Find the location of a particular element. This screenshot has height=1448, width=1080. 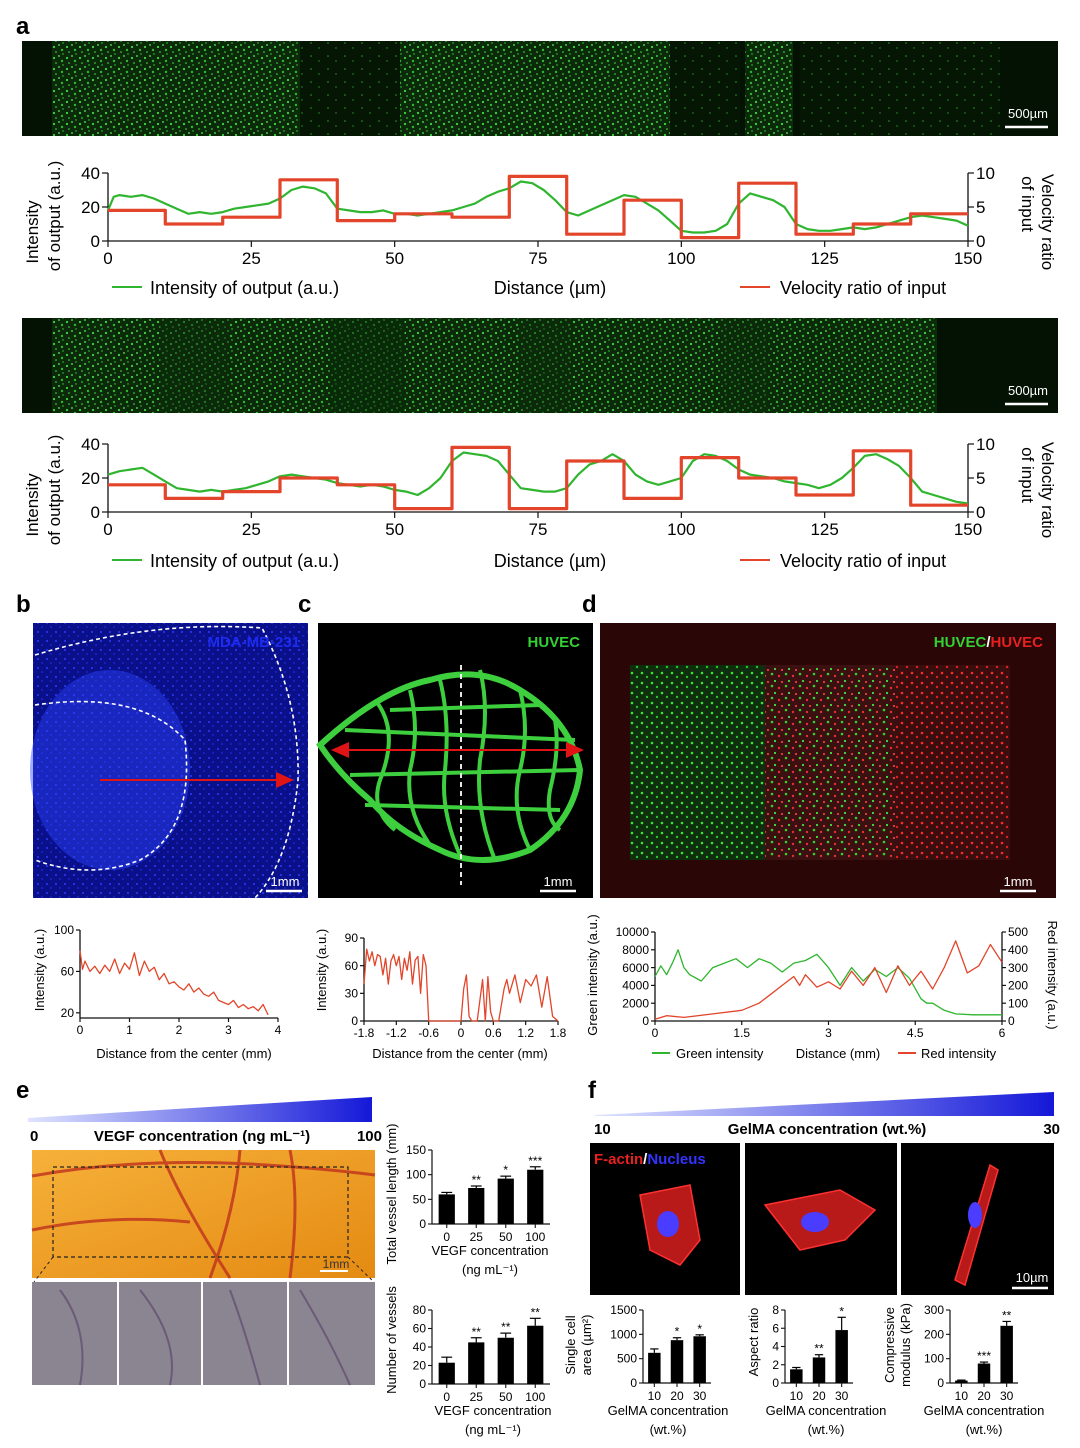

chart-f2: 0 2 4 6 8 10 ** 20 * 30 is located at coordinates (812, 1353).